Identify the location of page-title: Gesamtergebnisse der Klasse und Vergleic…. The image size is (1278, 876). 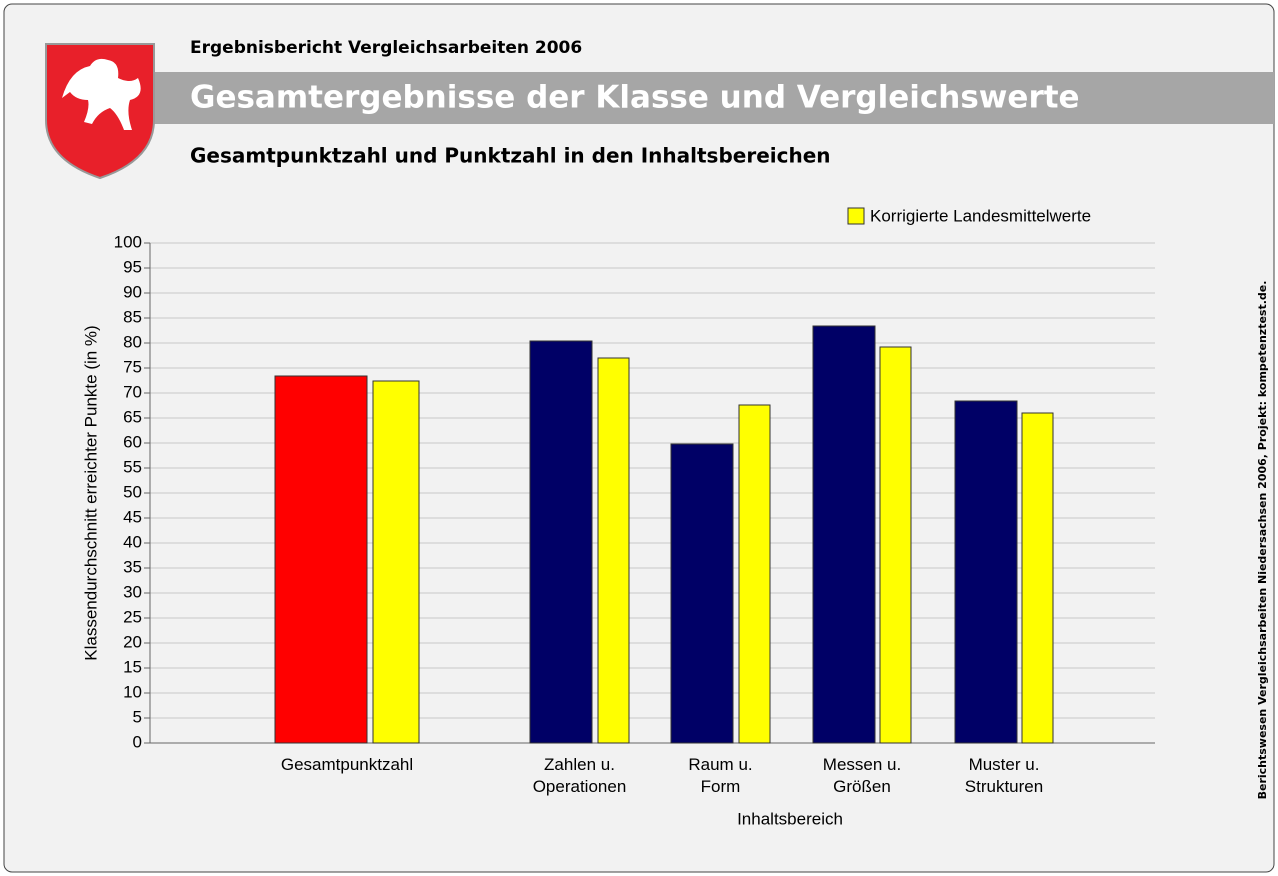
(635, 98).